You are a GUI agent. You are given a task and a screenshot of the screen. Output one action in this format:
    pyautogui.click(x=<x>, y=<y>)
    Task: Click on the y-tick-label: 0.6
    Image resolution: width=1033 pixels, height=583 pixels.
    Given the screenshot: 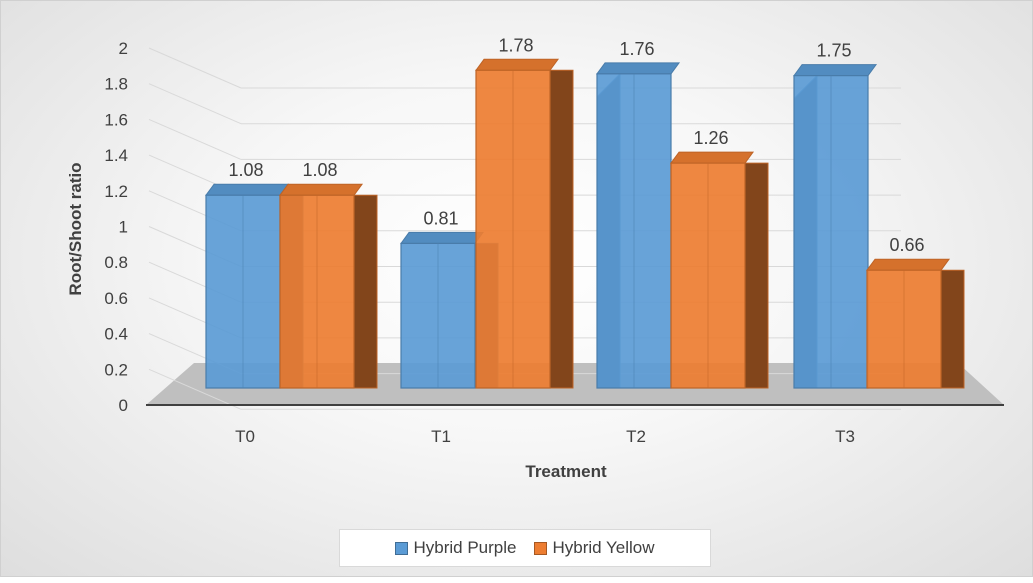 What is the action you would take?
    pyautogui.click(x=116, y=298)
    